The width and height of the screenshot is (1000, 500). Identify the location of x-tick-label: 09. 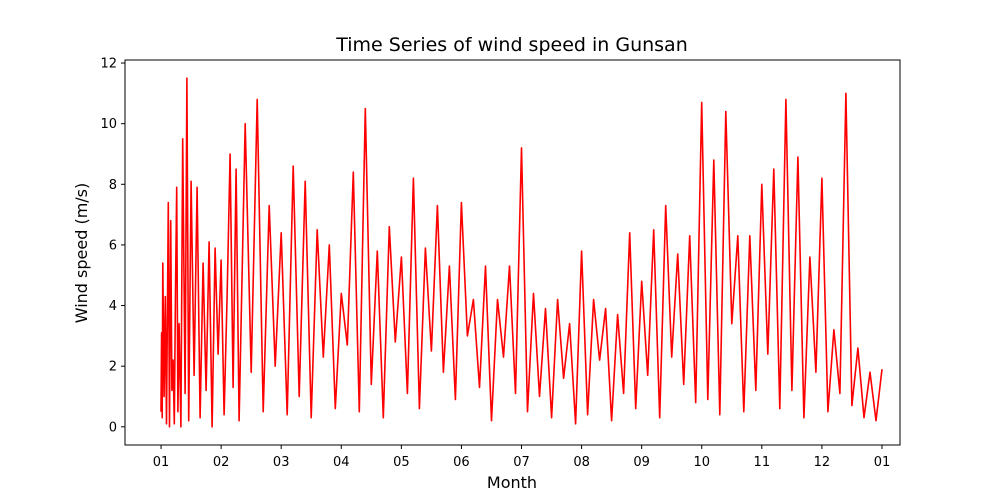
(641, 462).